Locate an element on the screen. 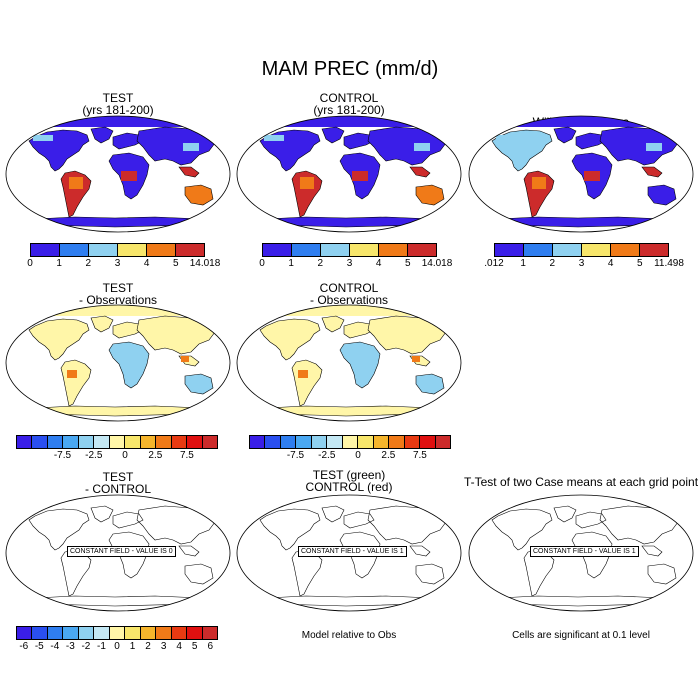 The height and width of the screenshot is (700, 700). ttest-map is located at coordinates (581, 553).